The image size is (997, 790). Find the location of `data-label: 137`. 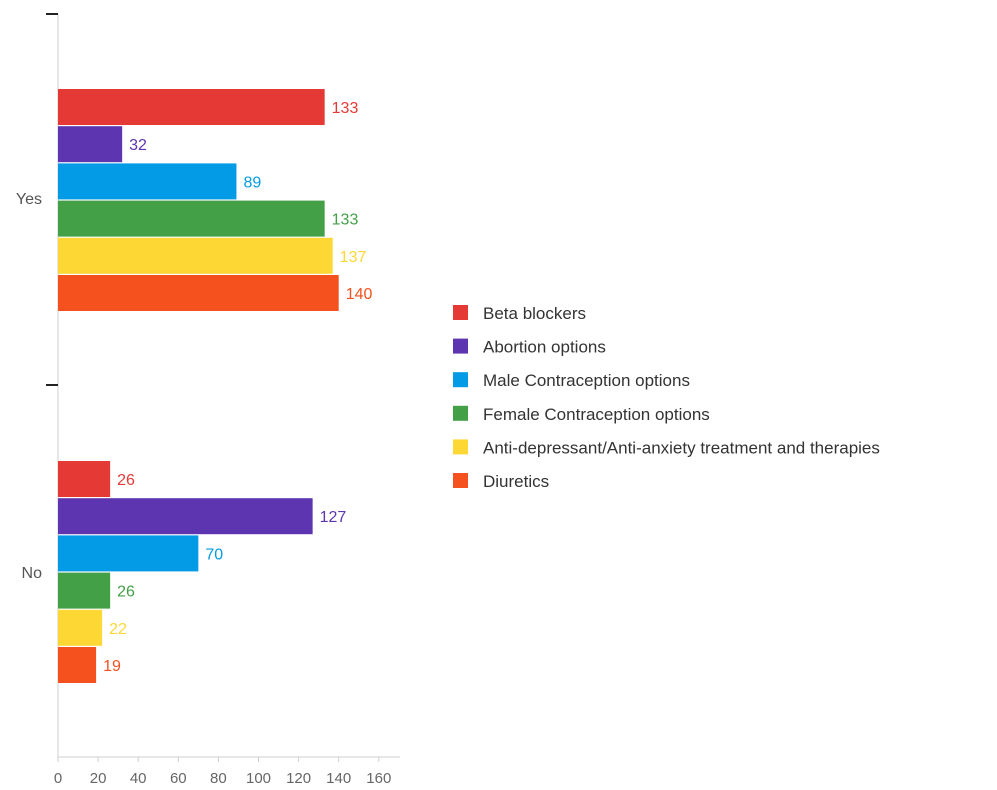

data-label: 137 is located at coordinates (353, 257).